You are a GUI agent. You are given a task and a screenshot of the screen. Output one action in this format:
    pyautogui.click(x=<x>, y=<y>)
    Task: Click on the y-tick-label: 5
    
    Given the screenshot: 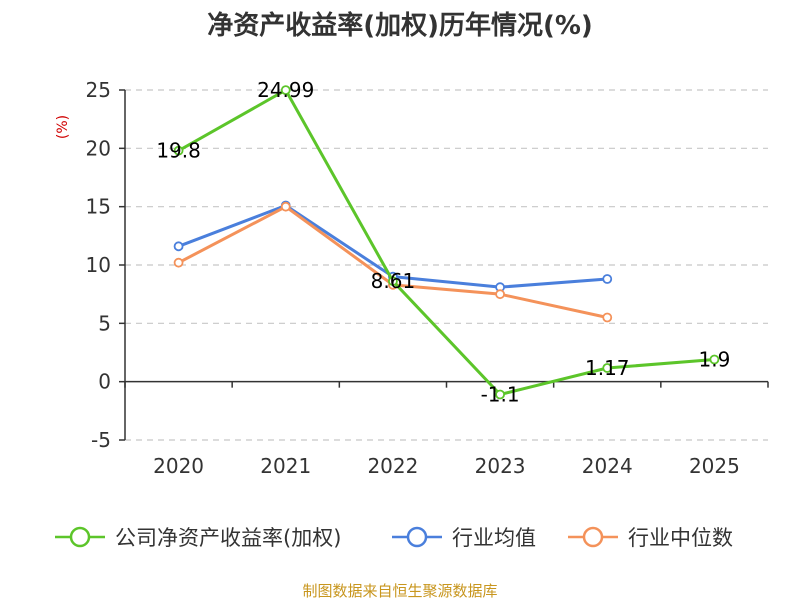 What is the action you would take?
    pyautogui.click(x=104, y=323)
    